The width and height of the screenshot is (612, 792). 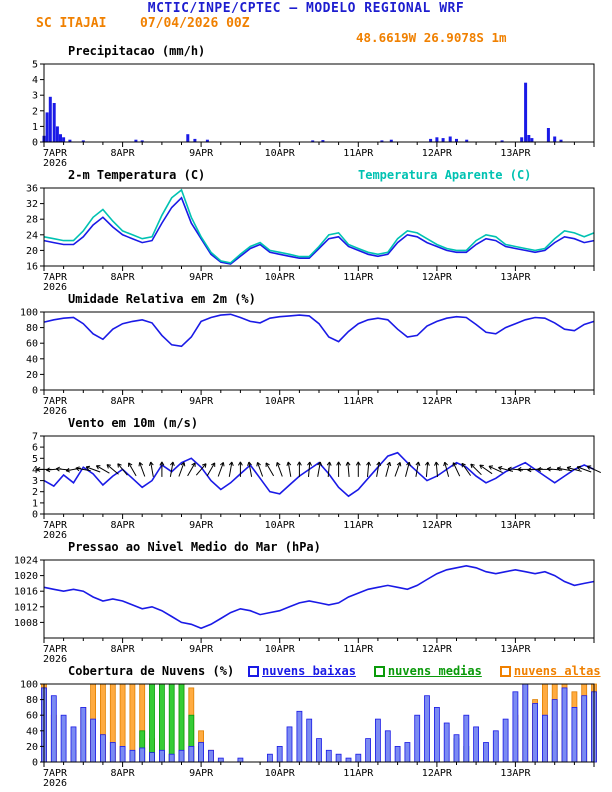 I want to click on legend-mid-clouds: nuvens medias, so click(x=427, y=671).